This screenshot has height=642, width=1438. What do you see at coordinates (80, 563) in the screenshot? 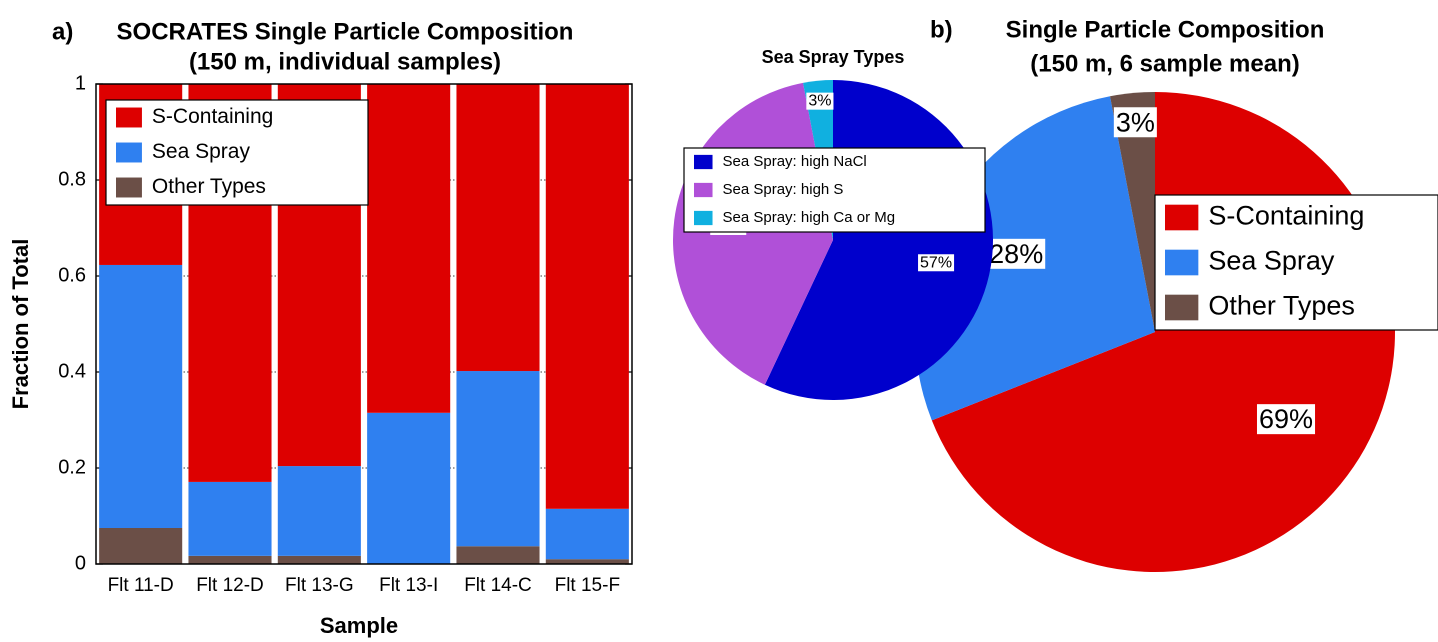
I see `y-tick-label: 0` at bounding box center [80, 563].